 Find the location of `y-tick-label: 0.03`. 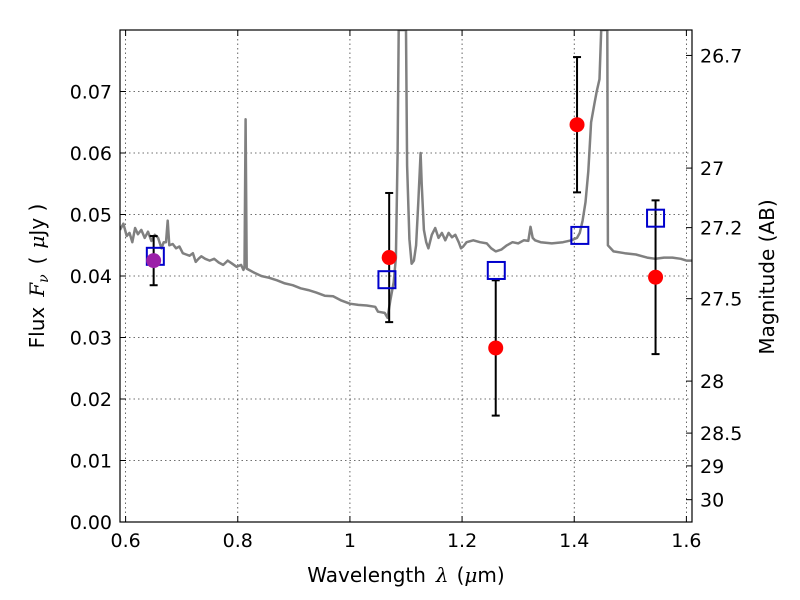

y-tick-label: 0.03 is located at coordinates (91, 339).